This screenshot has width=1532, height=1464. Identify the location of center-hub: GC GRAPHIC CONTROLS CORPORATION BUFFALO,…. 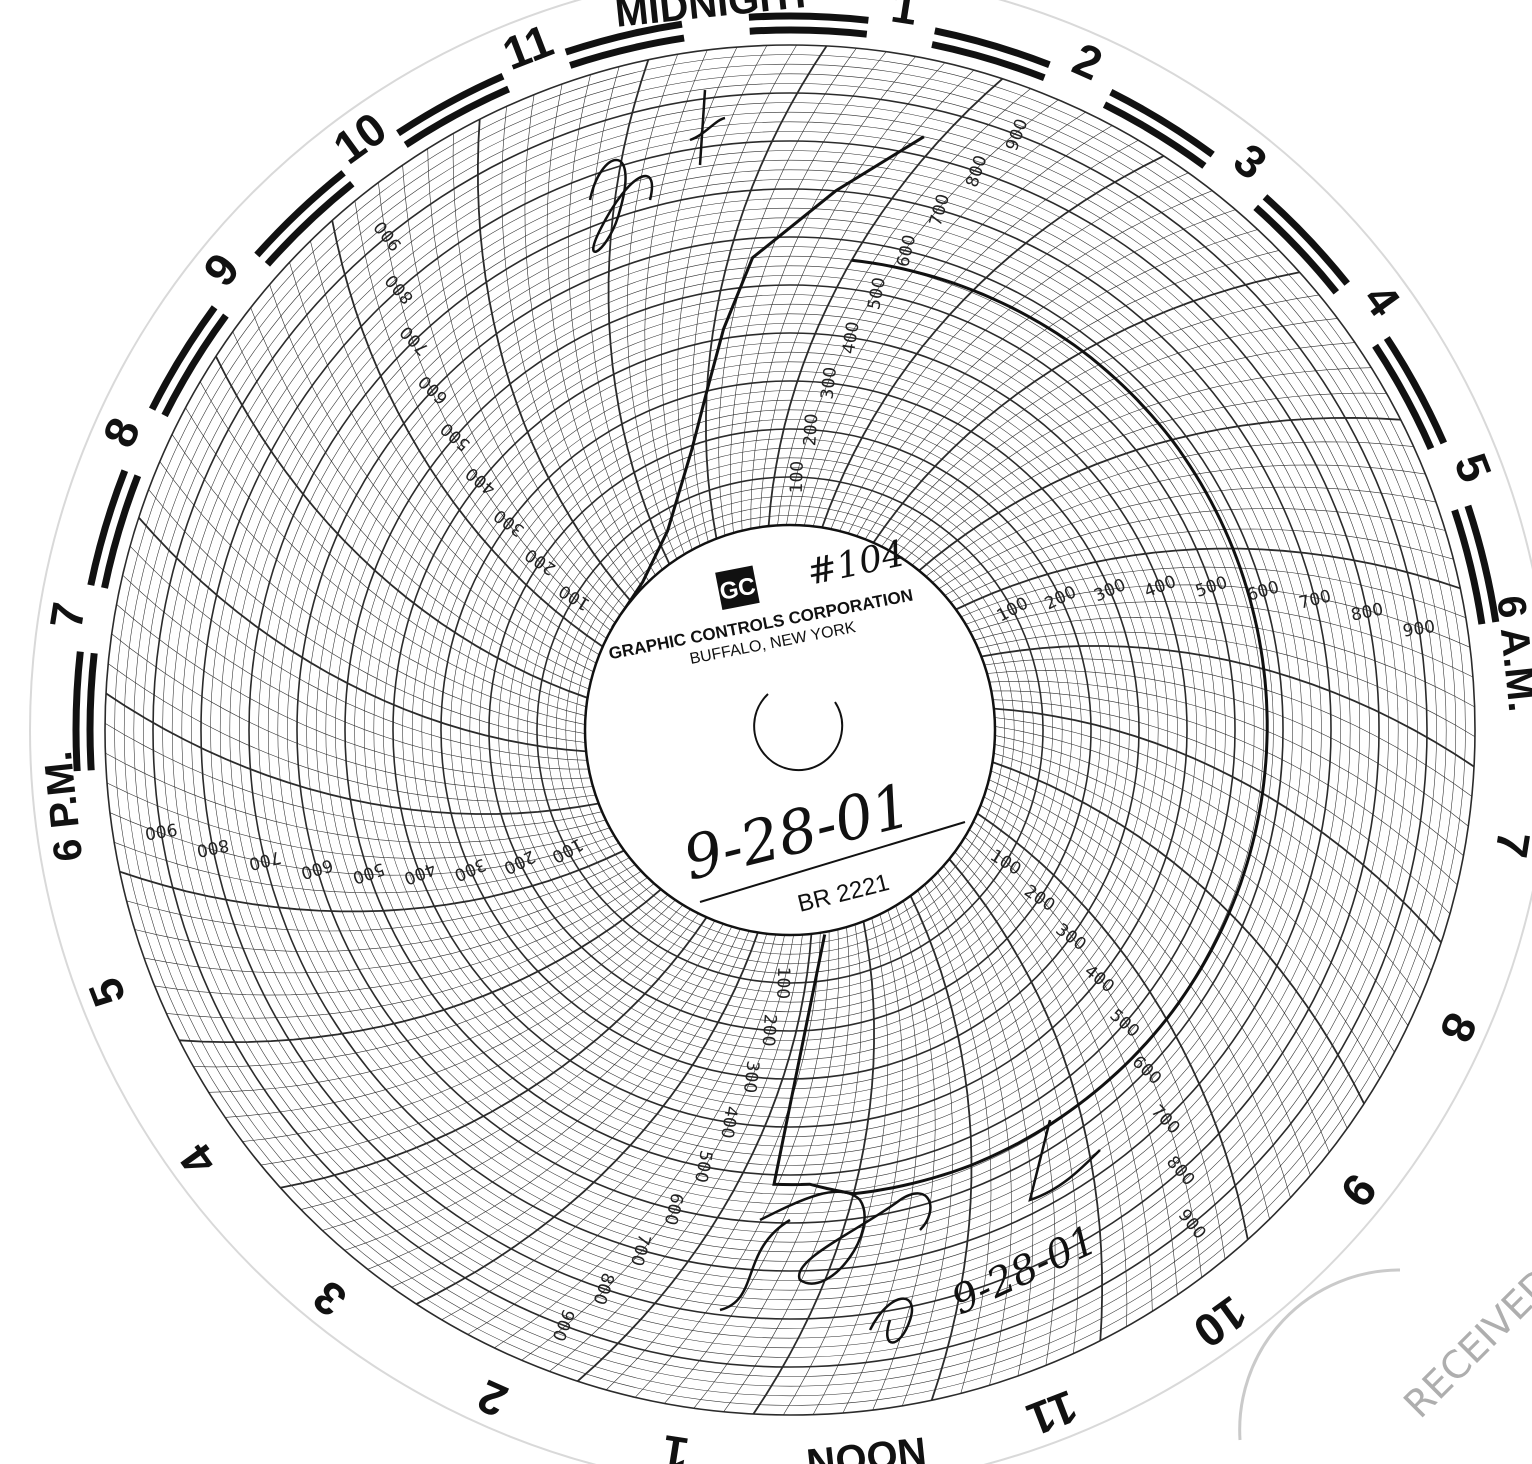
(790, 730).